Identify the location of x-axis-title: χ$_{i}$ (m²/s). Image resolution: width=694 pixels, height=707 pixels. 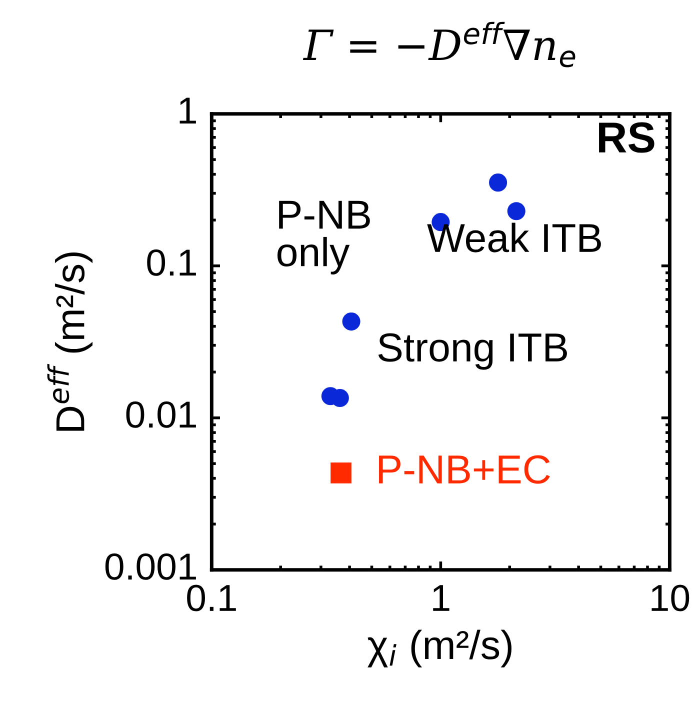
(440, 649).